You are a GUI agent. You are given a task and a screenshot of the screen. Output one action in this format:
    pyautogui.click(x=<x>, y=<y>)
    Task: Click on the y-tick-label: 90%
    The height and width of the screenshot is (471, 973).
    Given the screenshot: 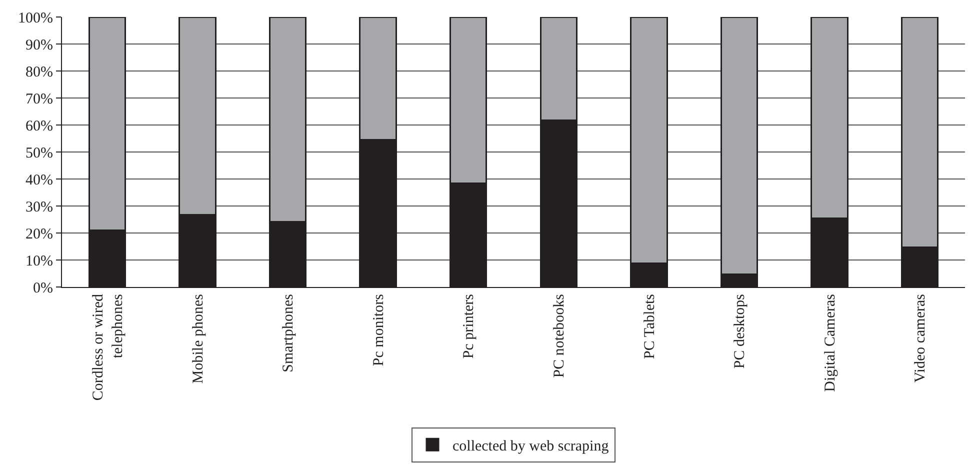 What is the action you would take?
    pyautogui.click(x=39, y=45)
    